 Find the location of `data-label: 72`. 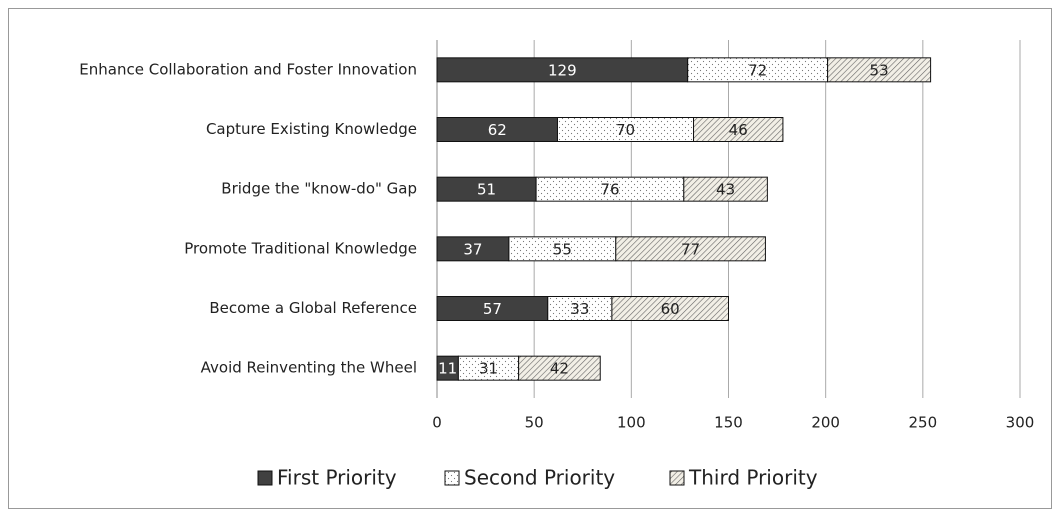

data-label: 72 is located at coordinates (757, 70).